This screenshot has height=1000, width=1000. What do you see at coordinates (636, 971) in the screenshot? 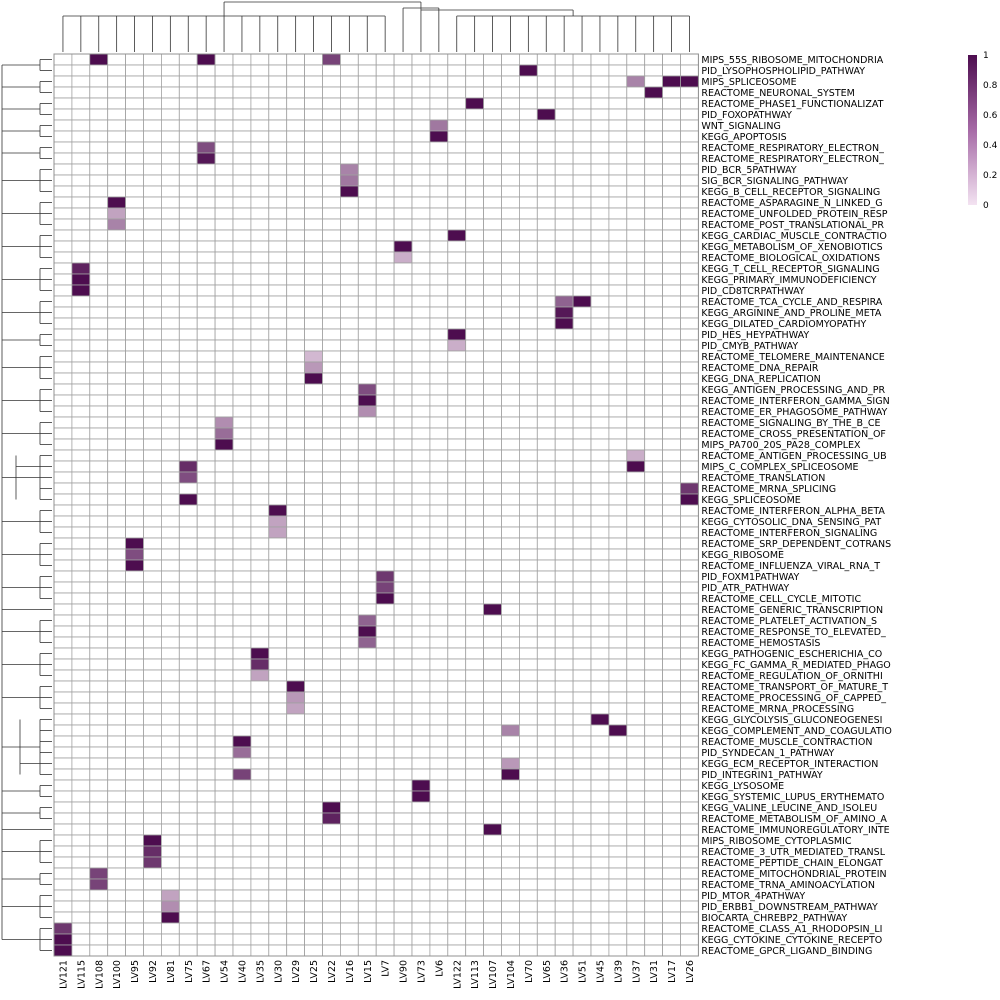
I see `column-label: LV37` at bounding box center [636, 971].